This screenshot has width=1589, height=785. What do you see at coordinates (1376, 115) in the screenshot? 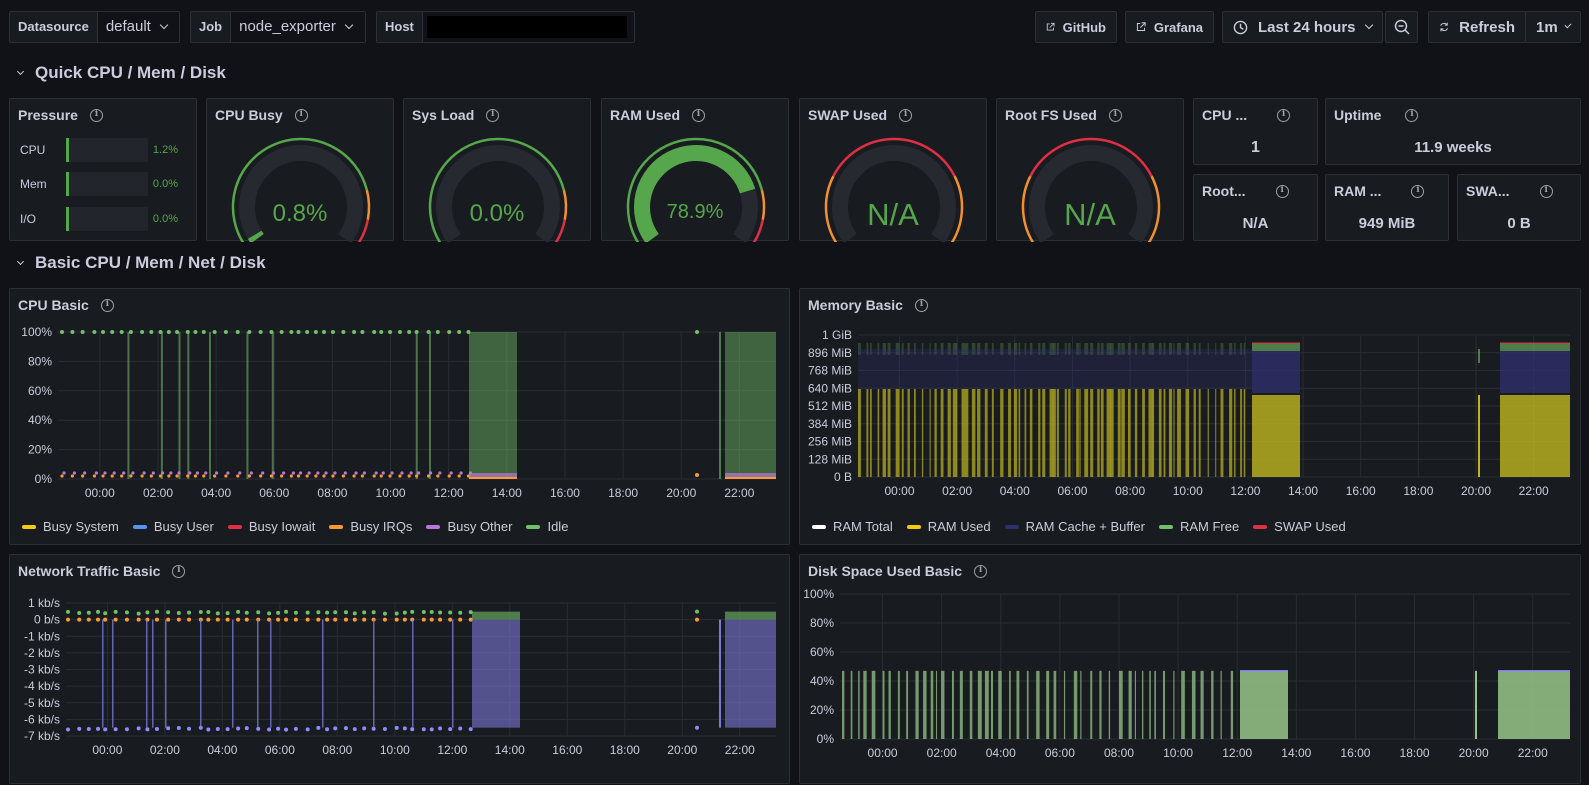
I see `panel-title: Uptime` at bounding box center [1376, 115].